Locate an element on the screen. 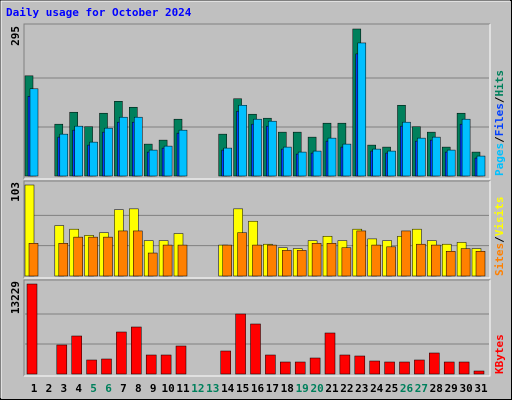  x-tick-label: 9 is located at coordinates (153, 388).